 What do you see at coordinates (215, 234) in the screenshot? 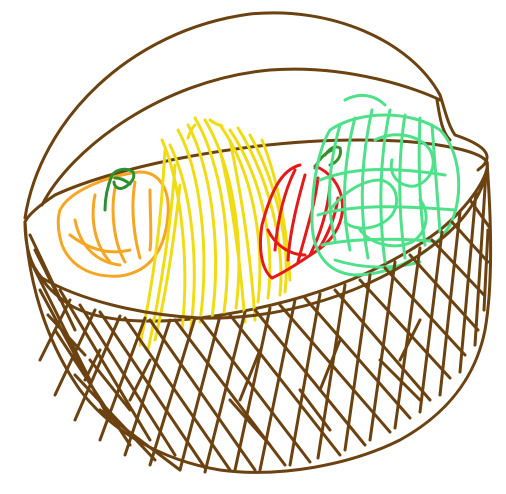
I see `bananas-fruit` at bounding box center [215, 234].